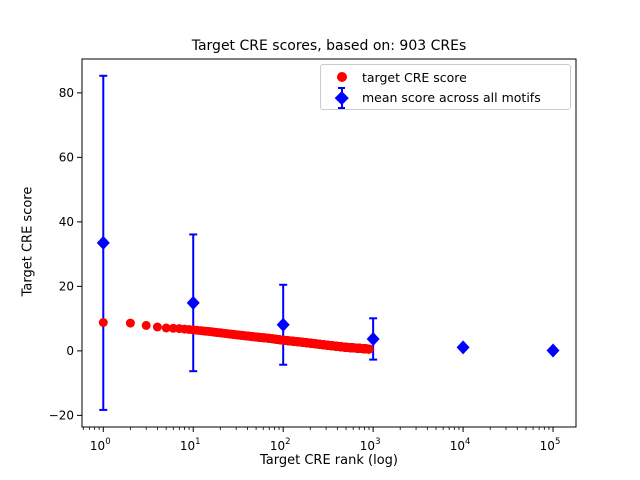 This screenshot has height=480, width=640. I want to click on legend-entry-target-cre-score: target CRE score, so click(445, 77).